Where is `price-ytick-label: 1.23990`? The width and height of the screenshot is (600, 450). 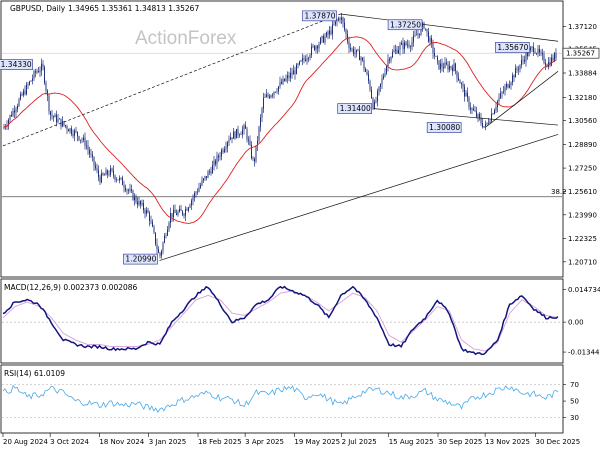
price-ytick-label: 1.23990 is located at coordinates (582, 215).